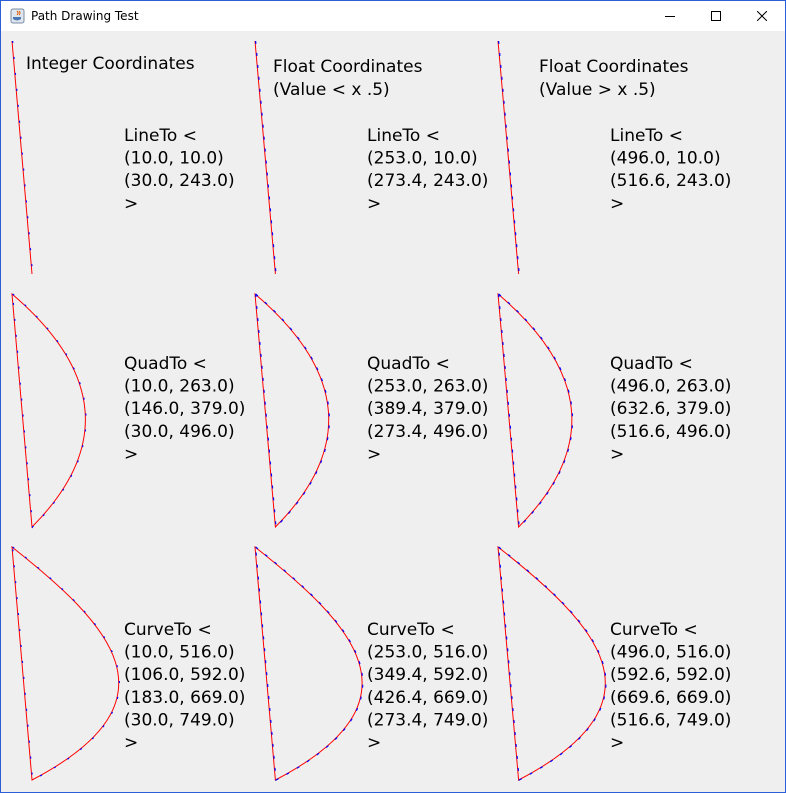 Image resolution: width=786 pixels, height=793 pixels. Describe the element at coordinates (393, 16) in the screenshot. I see `title-bar: Path Drawing Test` at that location.